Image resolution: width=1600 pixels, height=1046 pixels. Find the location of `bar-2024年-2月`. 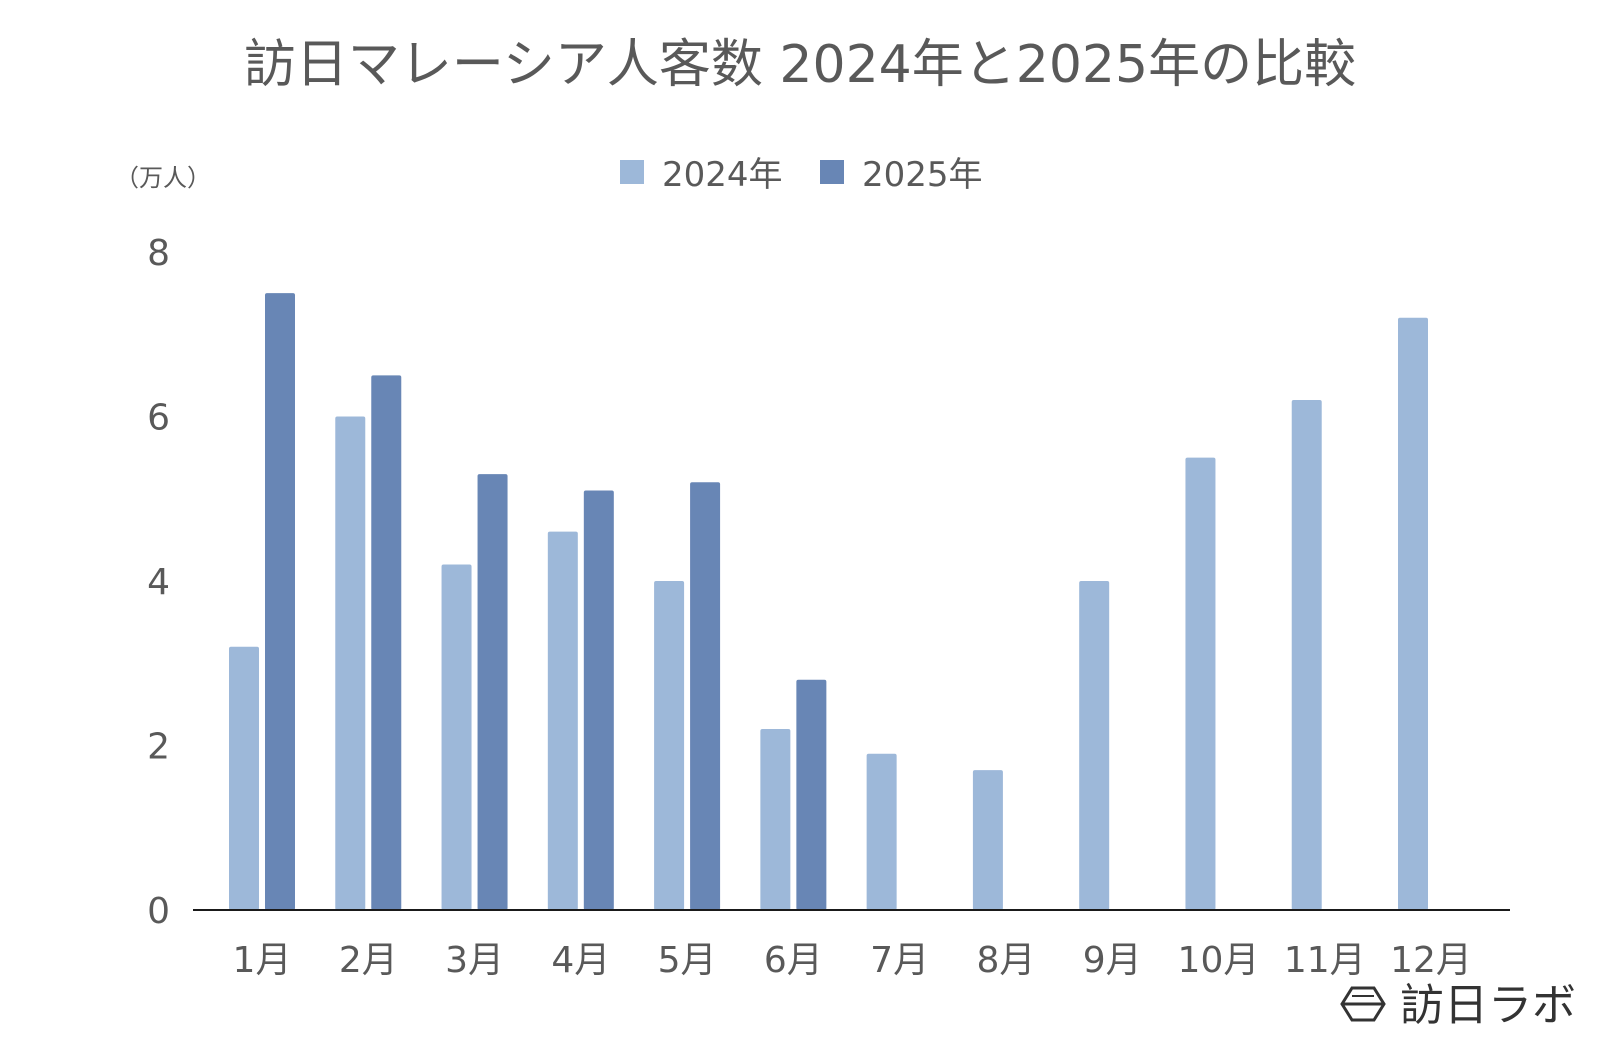

bar-2024年-2月 is located at coordinates (350, 663).